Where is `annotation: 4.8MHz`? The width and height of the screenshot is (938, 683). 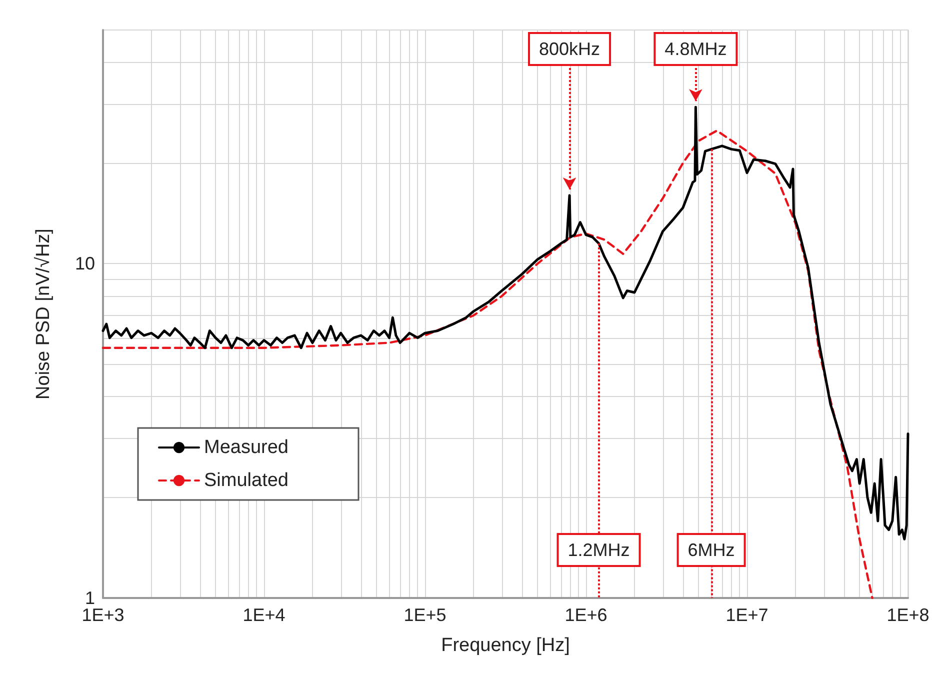
annotation: 4.8MHz is located at coordinates (695, 49).